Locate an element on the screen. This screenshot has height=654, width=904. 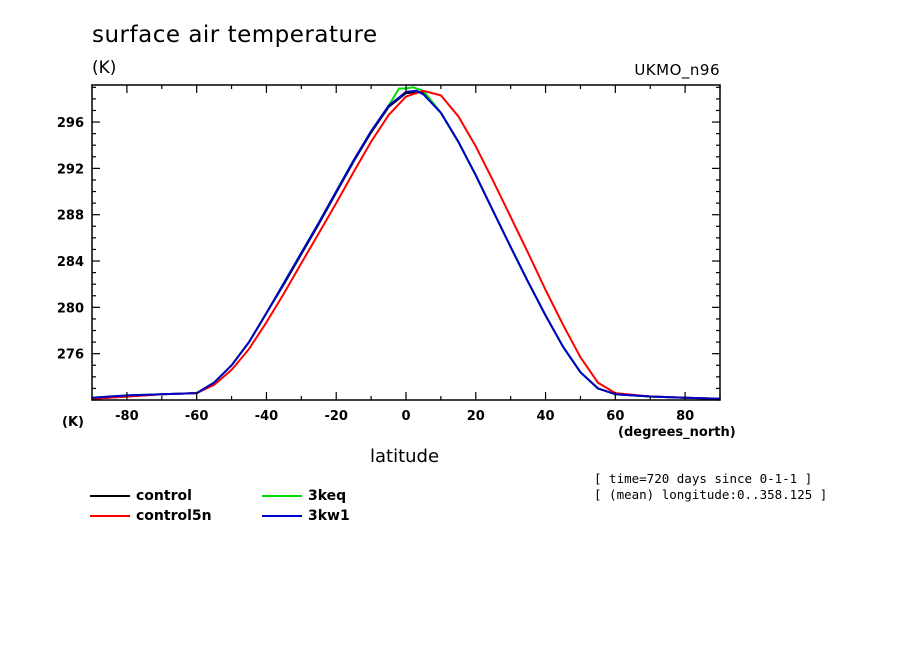
legend-item-control5n: control5n is located at coordinates (151, 516).